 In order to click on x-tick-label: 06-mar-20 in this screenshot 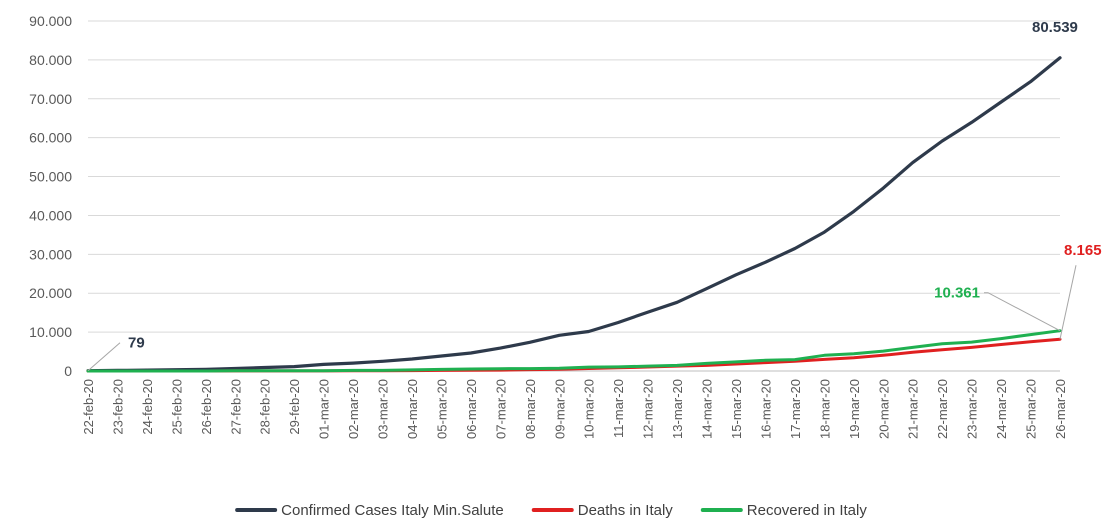, I will do `click(471, 409)`.